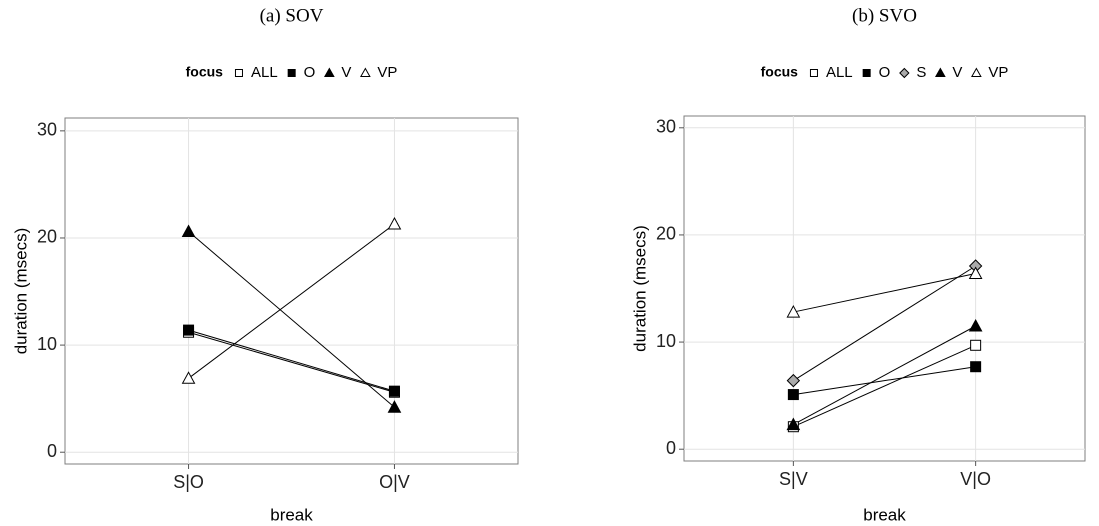  I want to click on x-tick-label: O|V, so click(394, 482).